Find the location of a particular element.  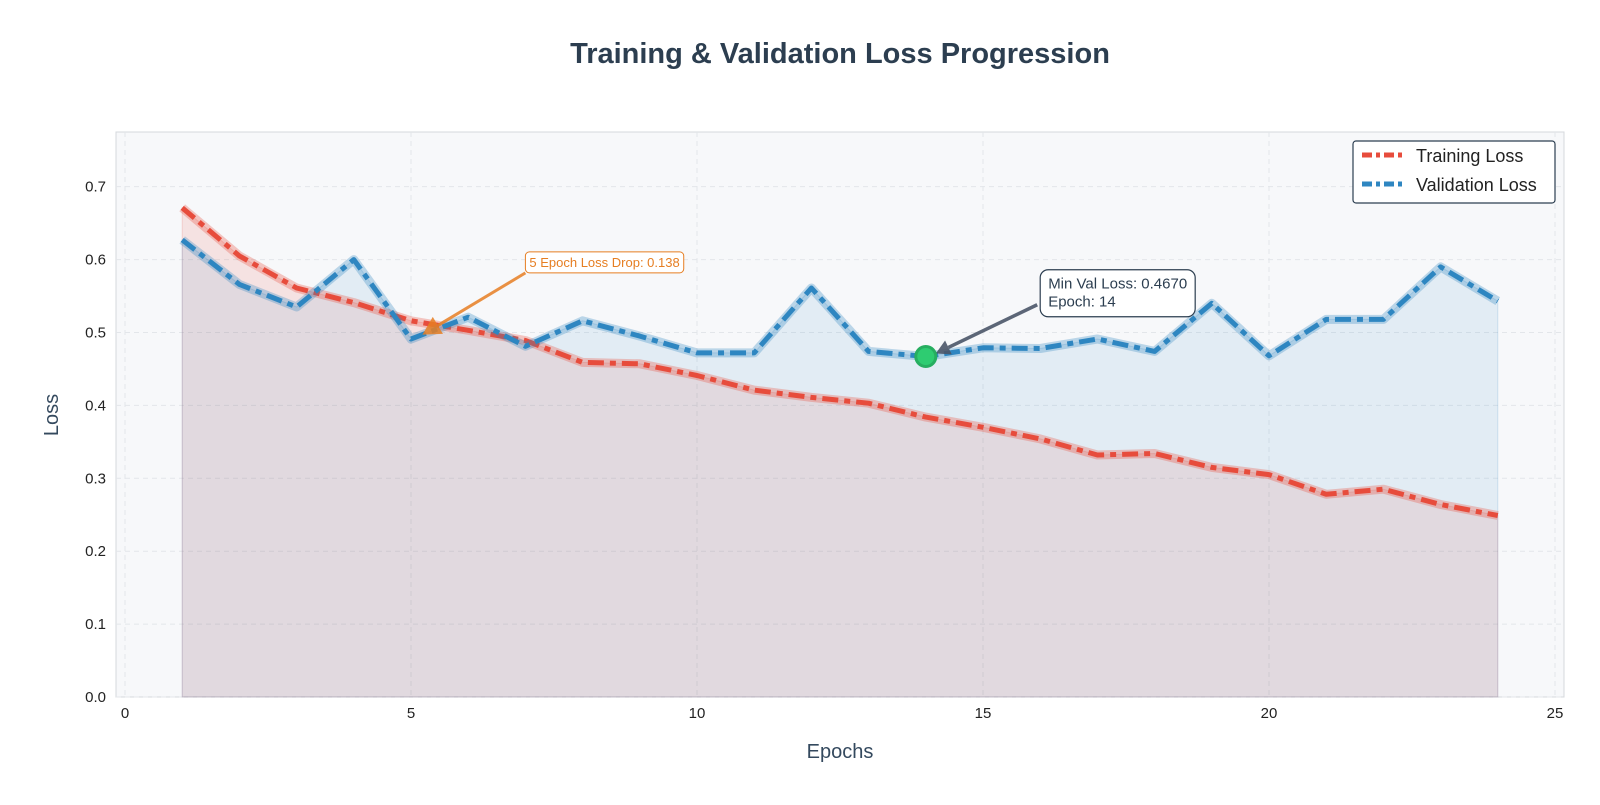

loss-drop-label: 5 Epoch Loss Drop: 0.138 is located at coordinates (604, 262).